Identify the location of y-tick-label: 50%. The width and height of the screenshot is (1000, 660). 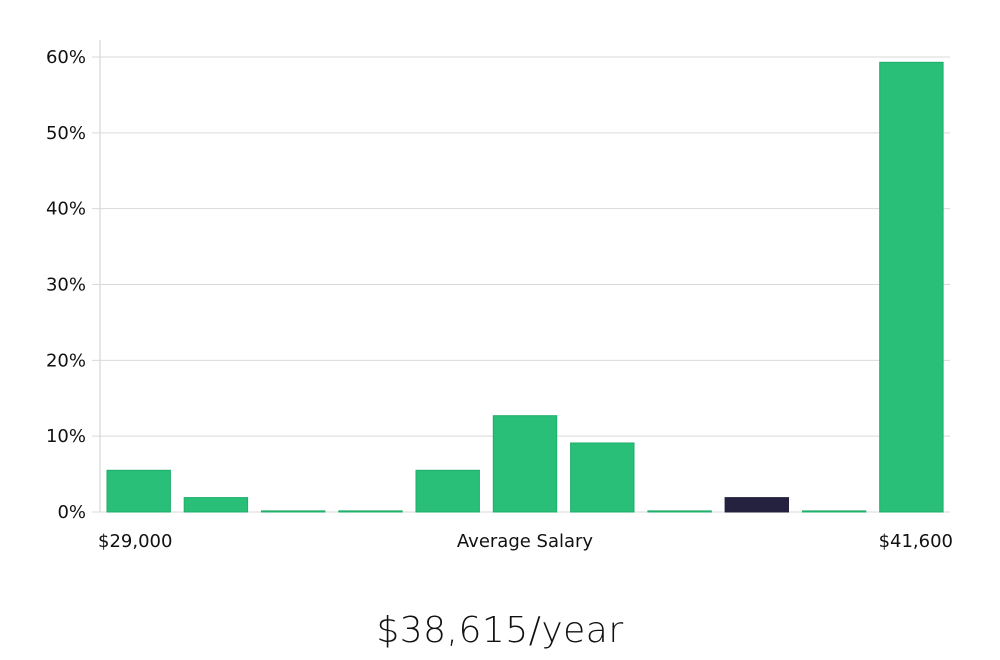
(66, 133).